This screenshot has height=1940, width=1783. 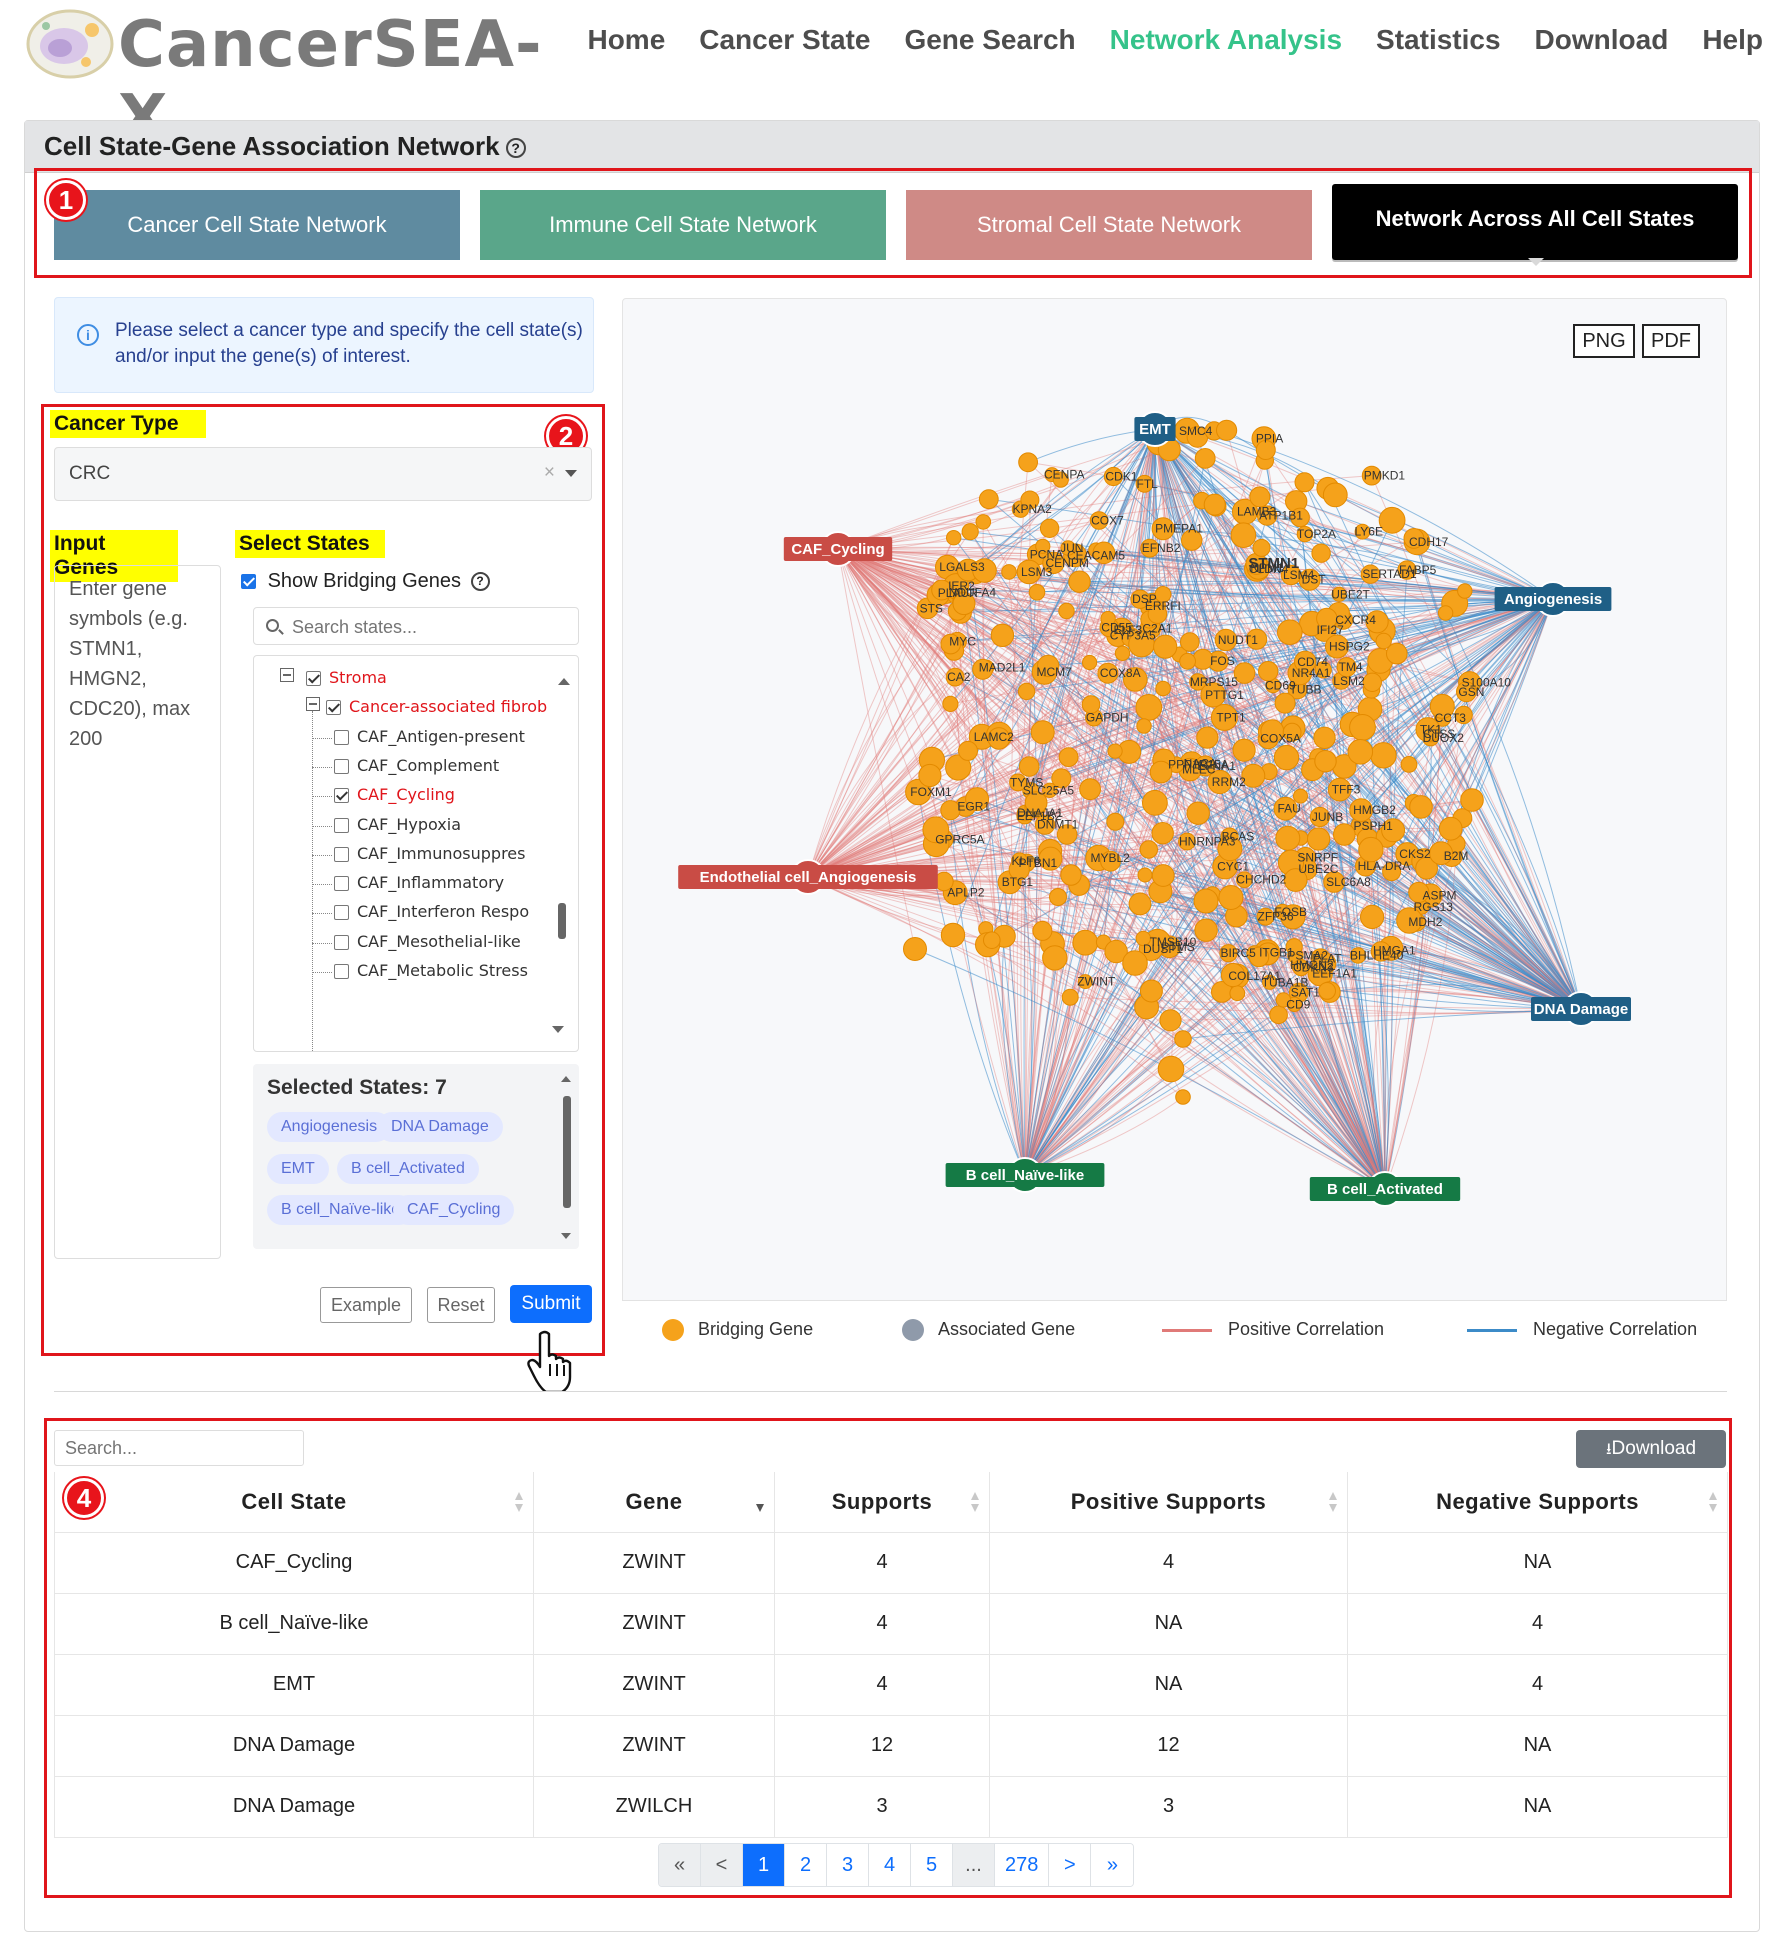 I want to click on nav-cancer-state: Cancer State, so click(x=785, y=39).